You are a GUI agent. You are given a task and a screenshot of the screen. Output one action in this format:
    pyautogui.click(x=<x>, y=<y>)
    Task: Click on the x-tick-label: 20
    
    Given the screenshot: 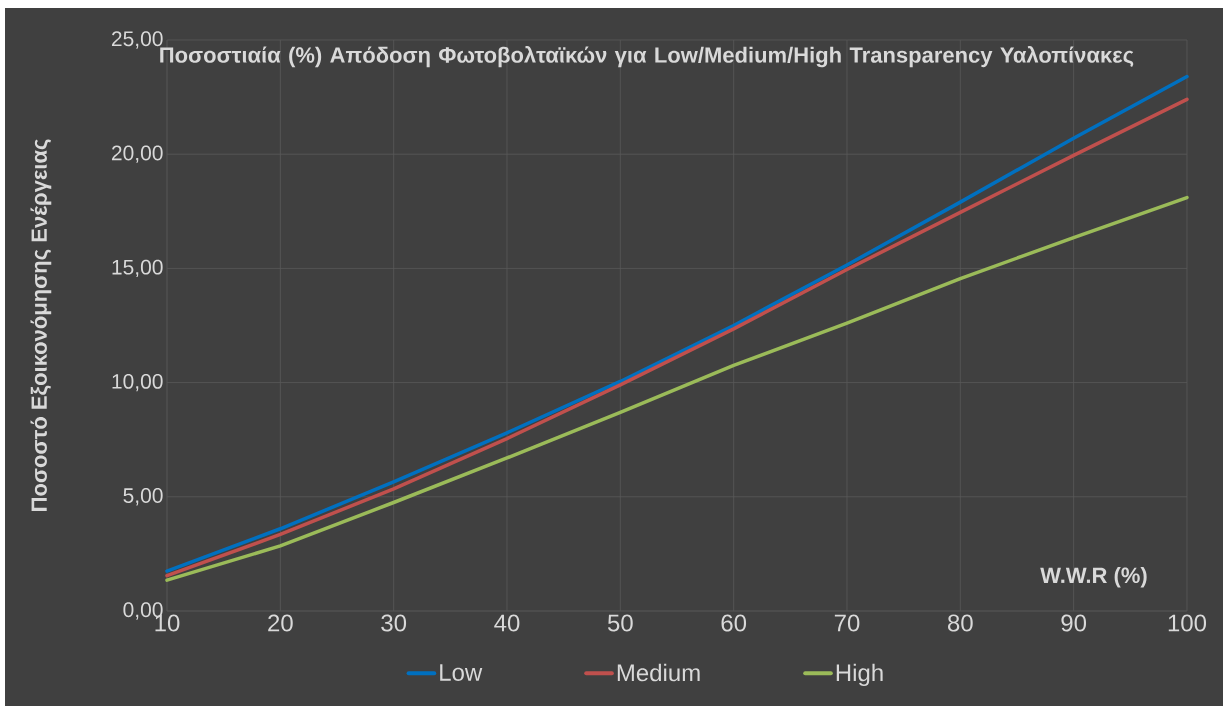 What is the action you would take?
    pyautogui.click(x=280, y=623)
    